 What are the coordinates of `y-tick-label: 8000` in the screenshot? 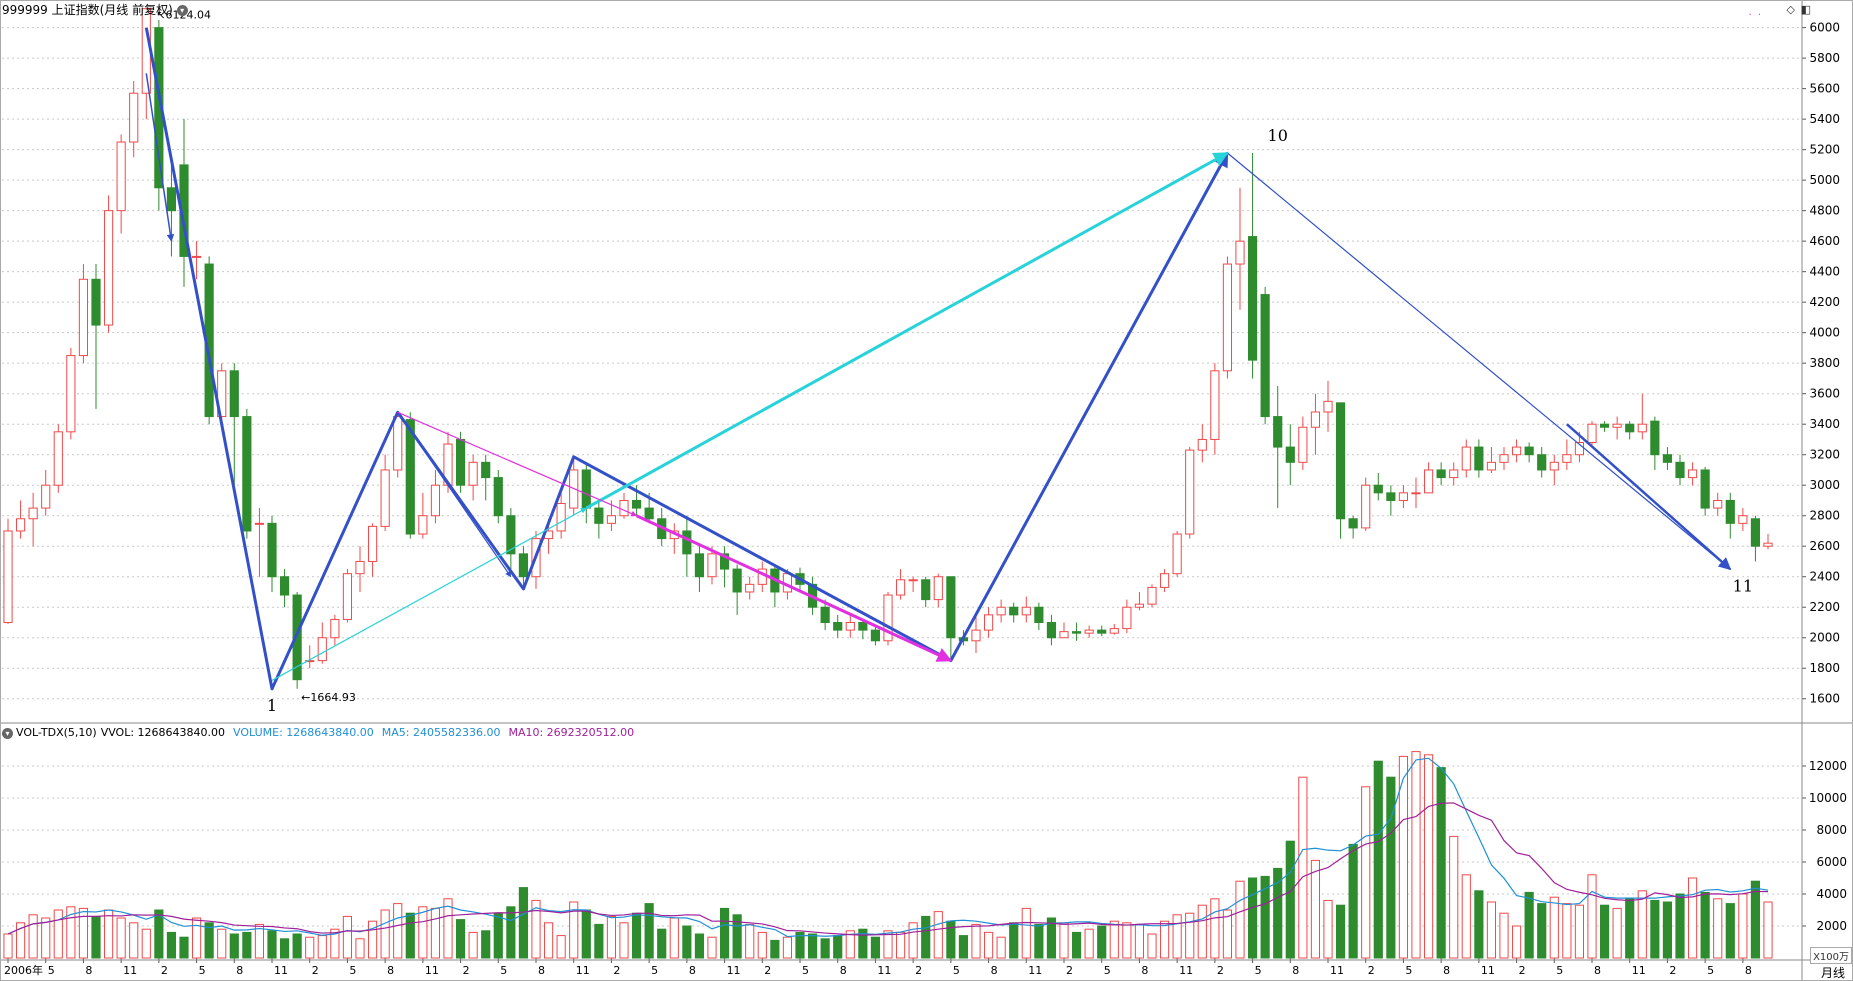 It's located at (1831, 830).